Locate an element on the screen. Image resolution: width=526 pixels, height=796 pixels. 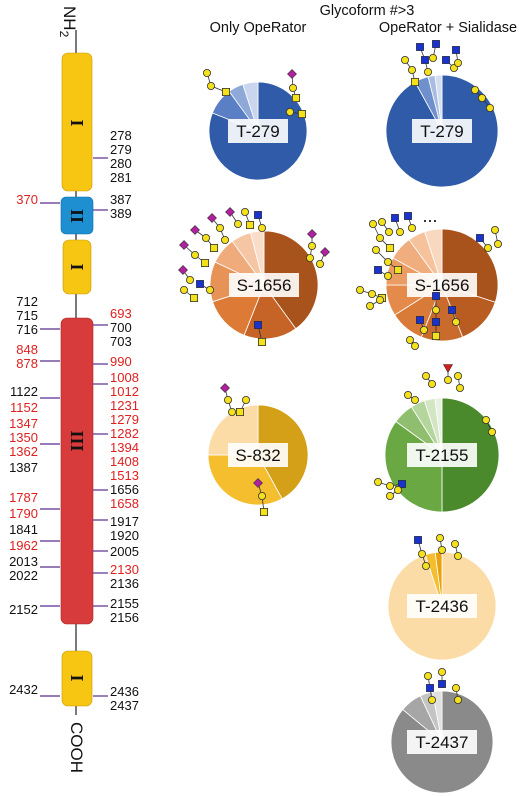
c-terminus-label: COOH is located at coordinates (76, 747).